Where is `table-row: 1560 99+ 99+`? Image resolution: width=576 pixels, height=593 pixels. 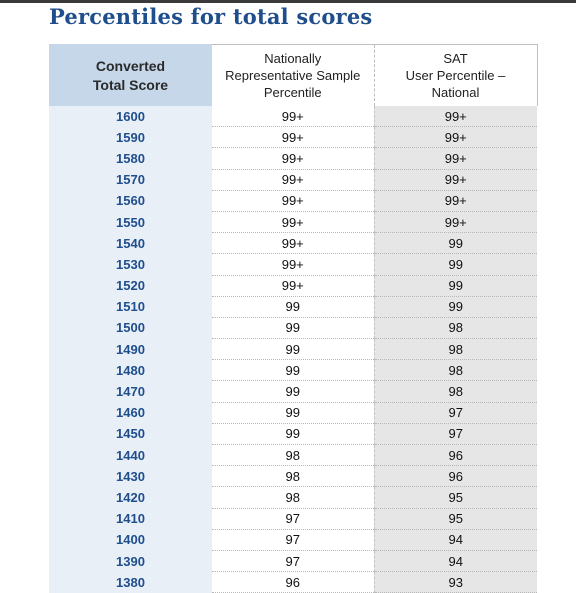
table-row: 1560 99+ 99+ is located at coordinates (293, 201).